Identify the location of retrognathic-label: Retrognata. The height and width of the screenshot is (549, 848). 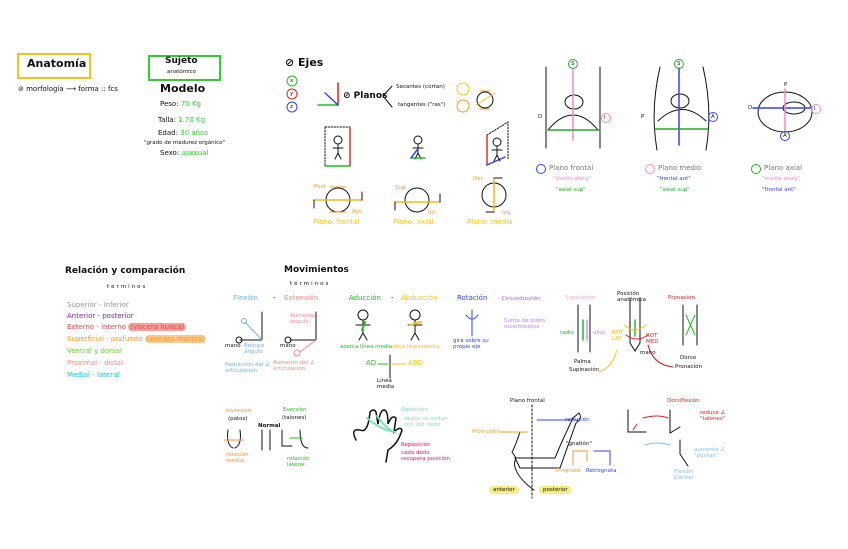
(601, 471).